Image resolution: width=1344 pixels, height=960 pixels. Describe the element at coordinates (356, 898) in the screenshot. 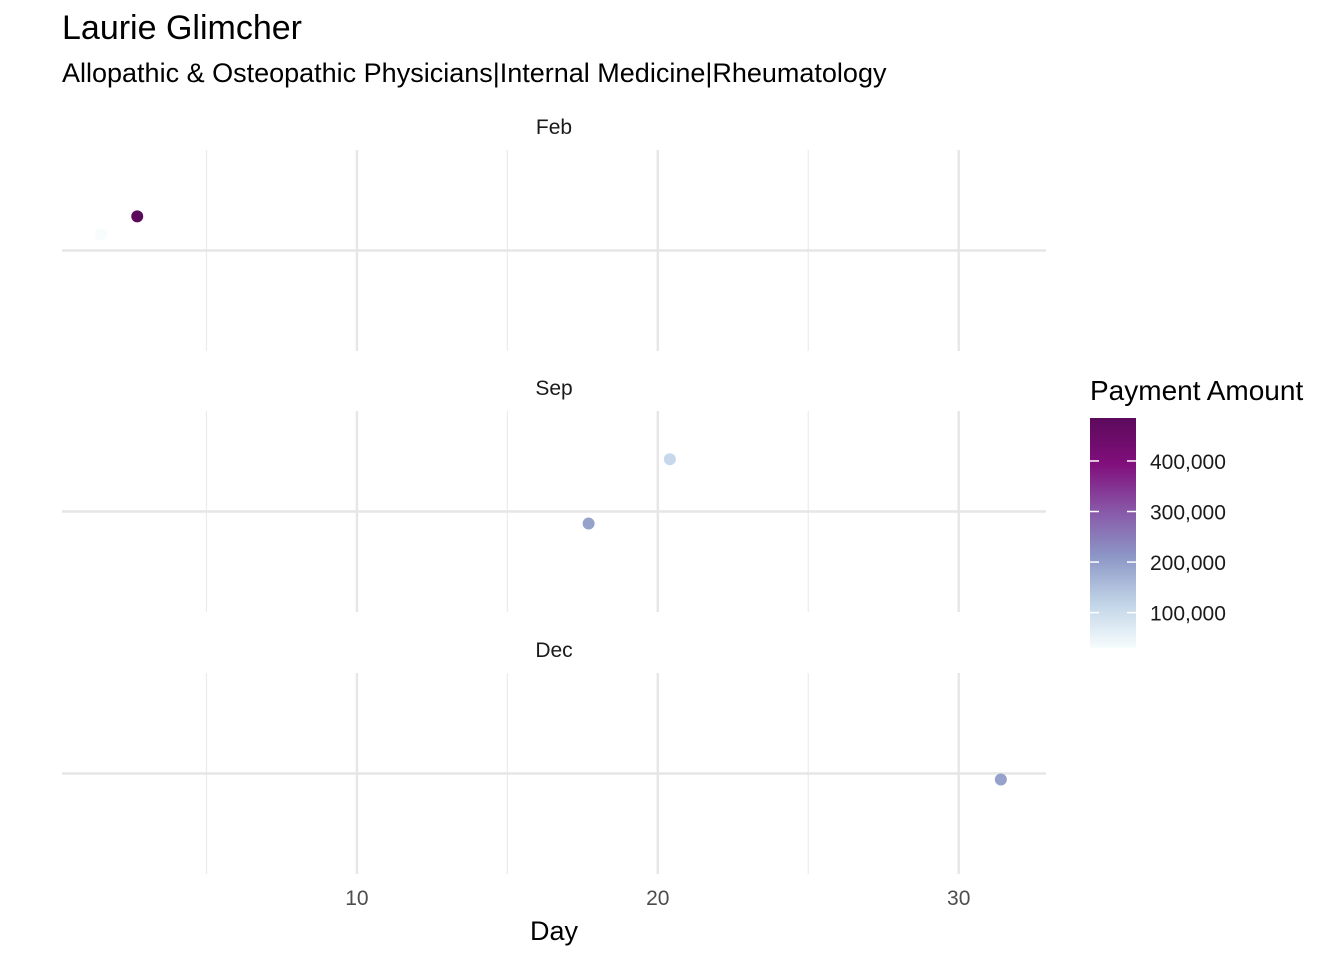

I see `x-tick-label: 10` at that location.